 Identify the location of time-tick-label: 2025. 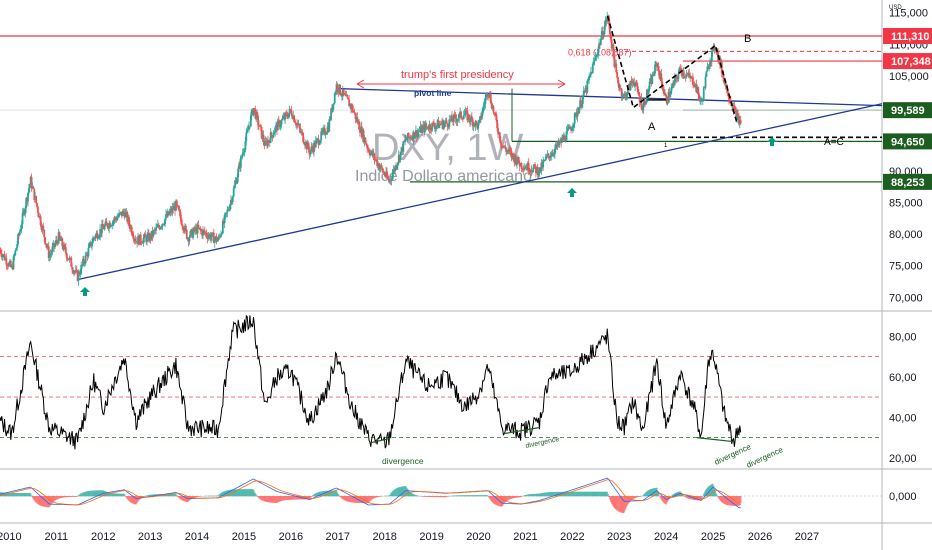
(713, 537).